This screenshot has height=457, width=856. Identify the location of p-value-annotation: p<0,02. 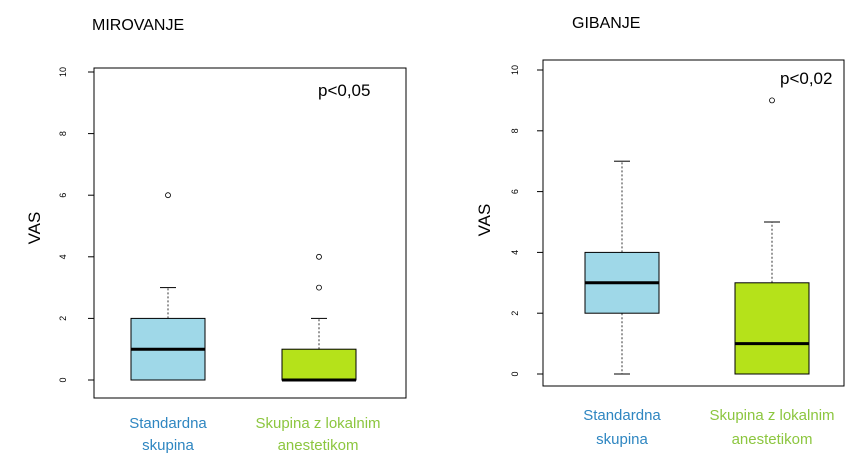
(806, 78).